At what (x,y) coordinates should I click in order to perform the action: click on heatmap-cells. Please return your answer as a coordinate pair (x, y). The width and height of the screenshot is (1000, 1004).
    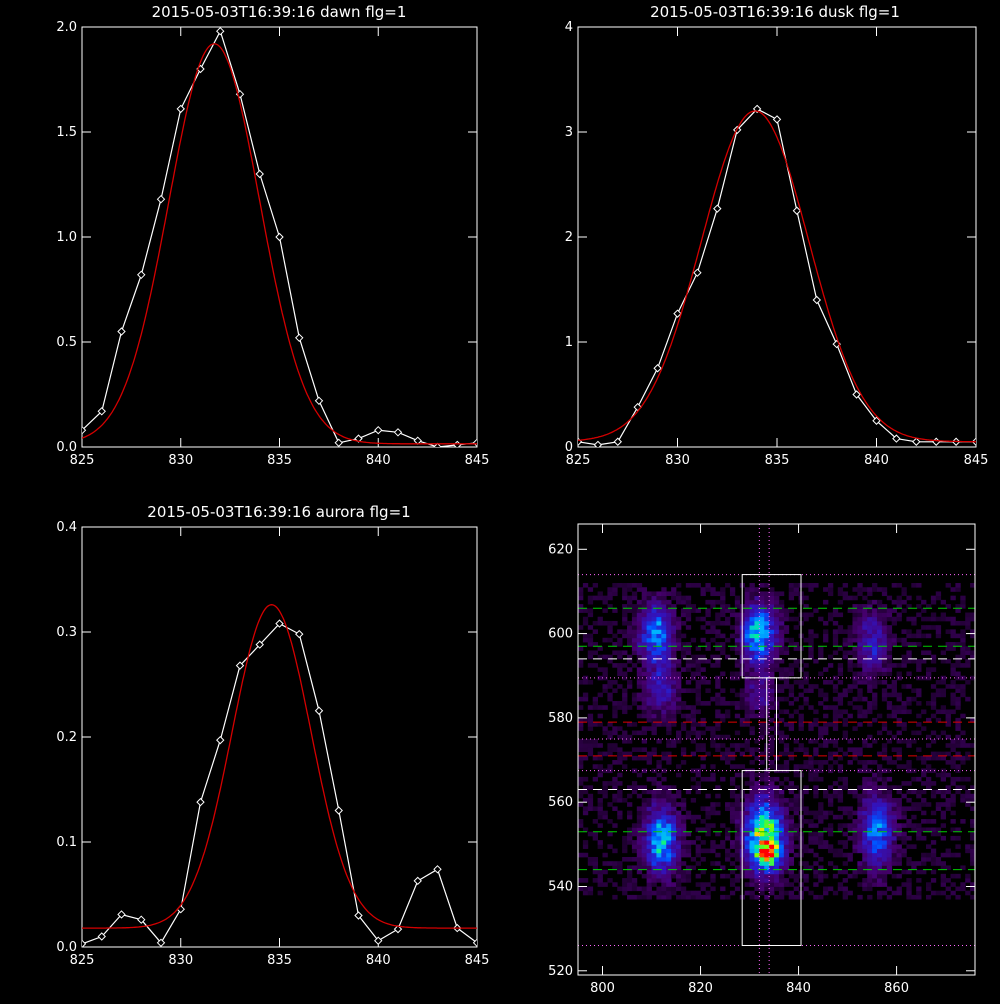
    Looking at the image, I should click on (777, 741).